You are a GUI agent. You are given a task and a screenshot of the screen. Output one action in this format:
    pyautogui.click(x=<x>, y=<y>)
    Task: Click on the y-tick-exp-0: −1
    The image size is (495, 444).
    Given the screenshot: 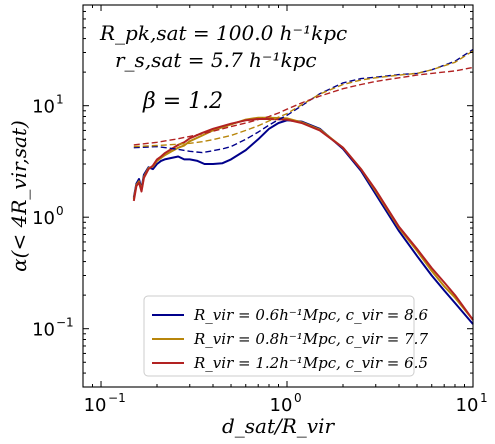 What is the action you would take?
    pyautogui.click(x=65, y=323)
    